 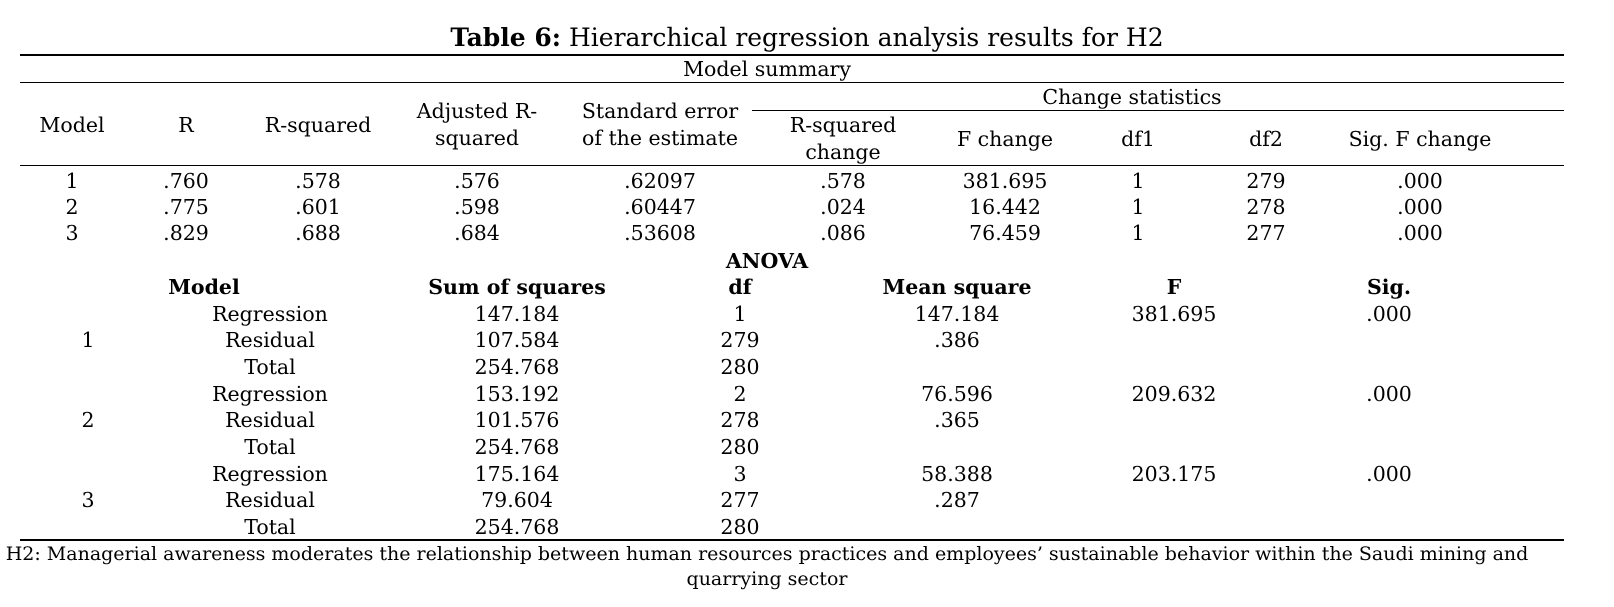 I want to click on change-statistics-heading: Change statistics, so click(x=1132, y=97).